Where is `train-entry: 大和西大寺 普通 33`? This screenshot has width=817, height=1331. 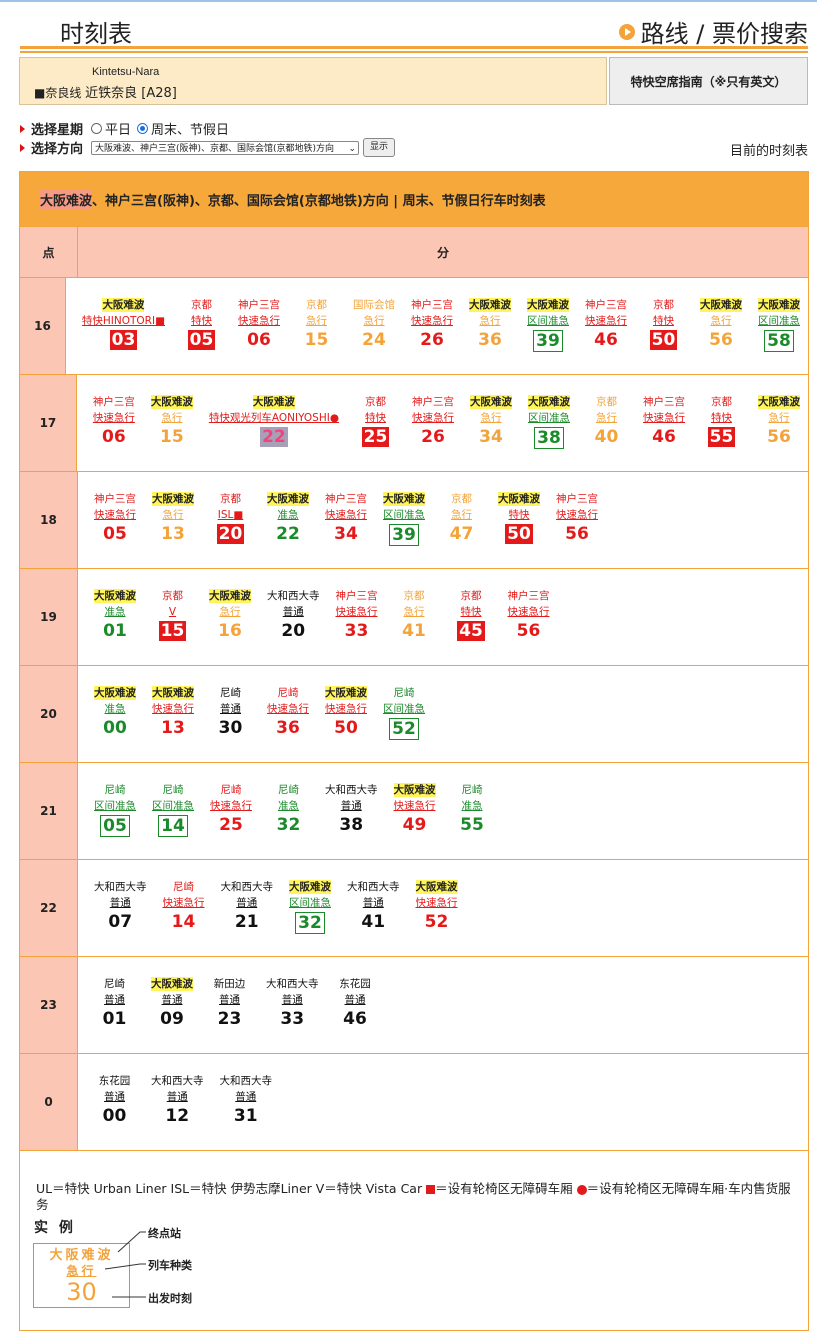
train-entry: 大和西大寺 普通 33 is located at coordinates (292, 1003).